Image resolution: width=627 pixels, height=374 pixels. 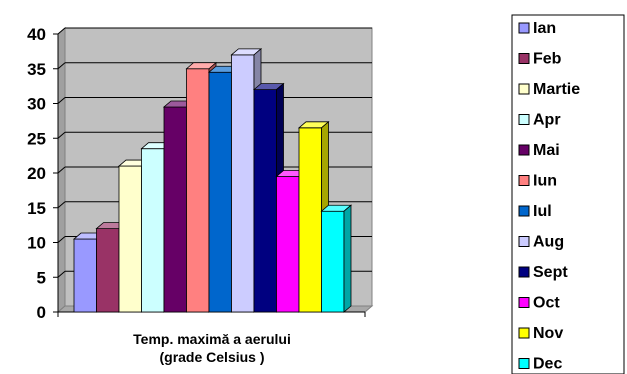 What do you see at coordinates (36, 34) in the screenshot?
I see `y-tick-label: 40` at bounding box center [36, 34].